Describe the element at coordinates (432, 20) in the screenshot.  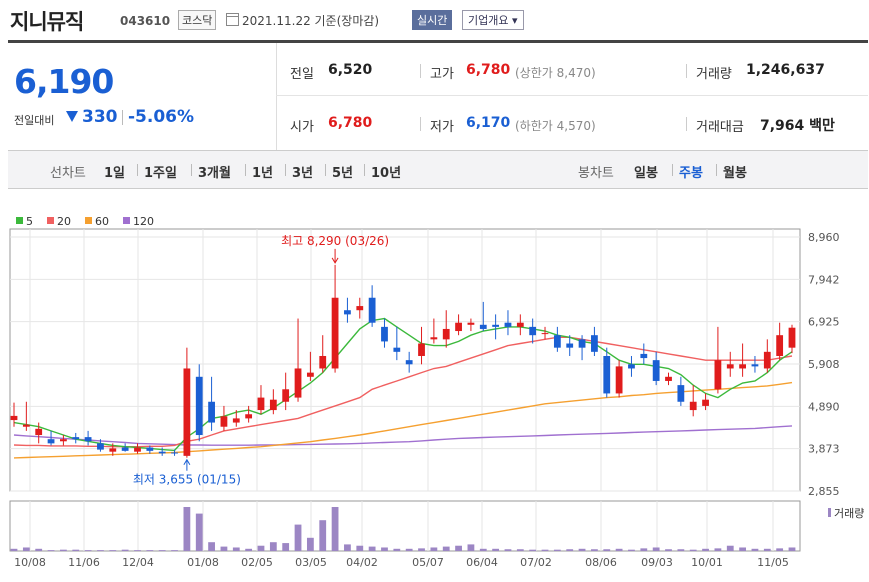
I see `realtime-button: 실시간` at that location.